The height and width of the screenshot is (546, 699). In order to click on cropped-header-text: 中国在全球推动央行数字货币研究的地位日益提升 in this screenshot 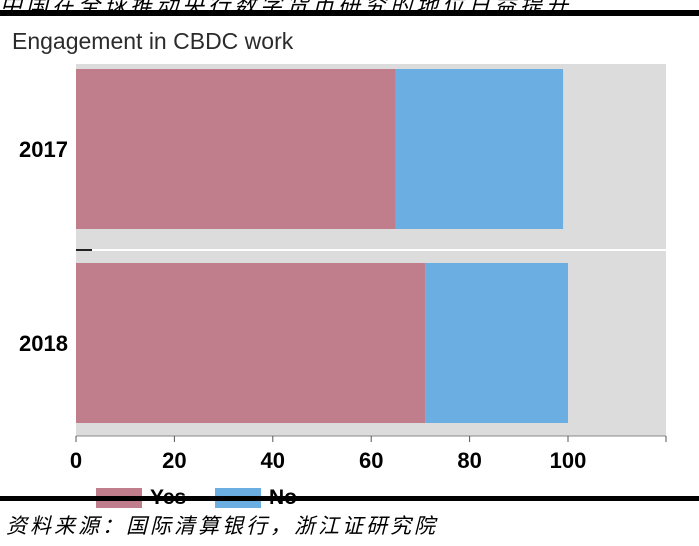, I will do `click(349, 5)`.